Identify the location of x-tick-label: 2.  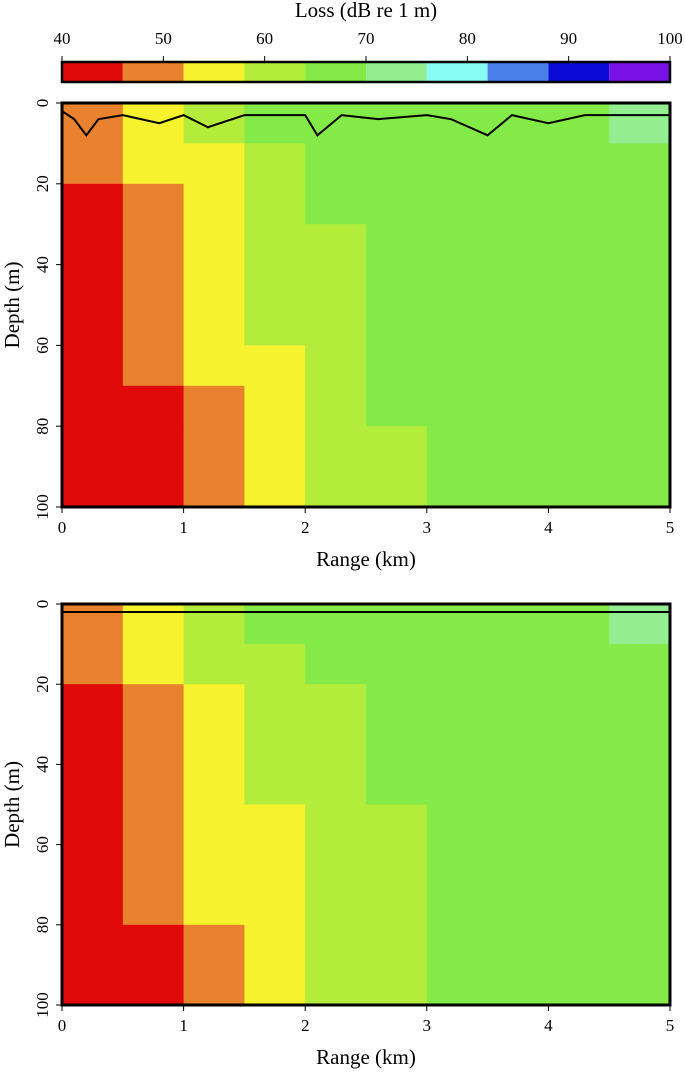
(305, 527).